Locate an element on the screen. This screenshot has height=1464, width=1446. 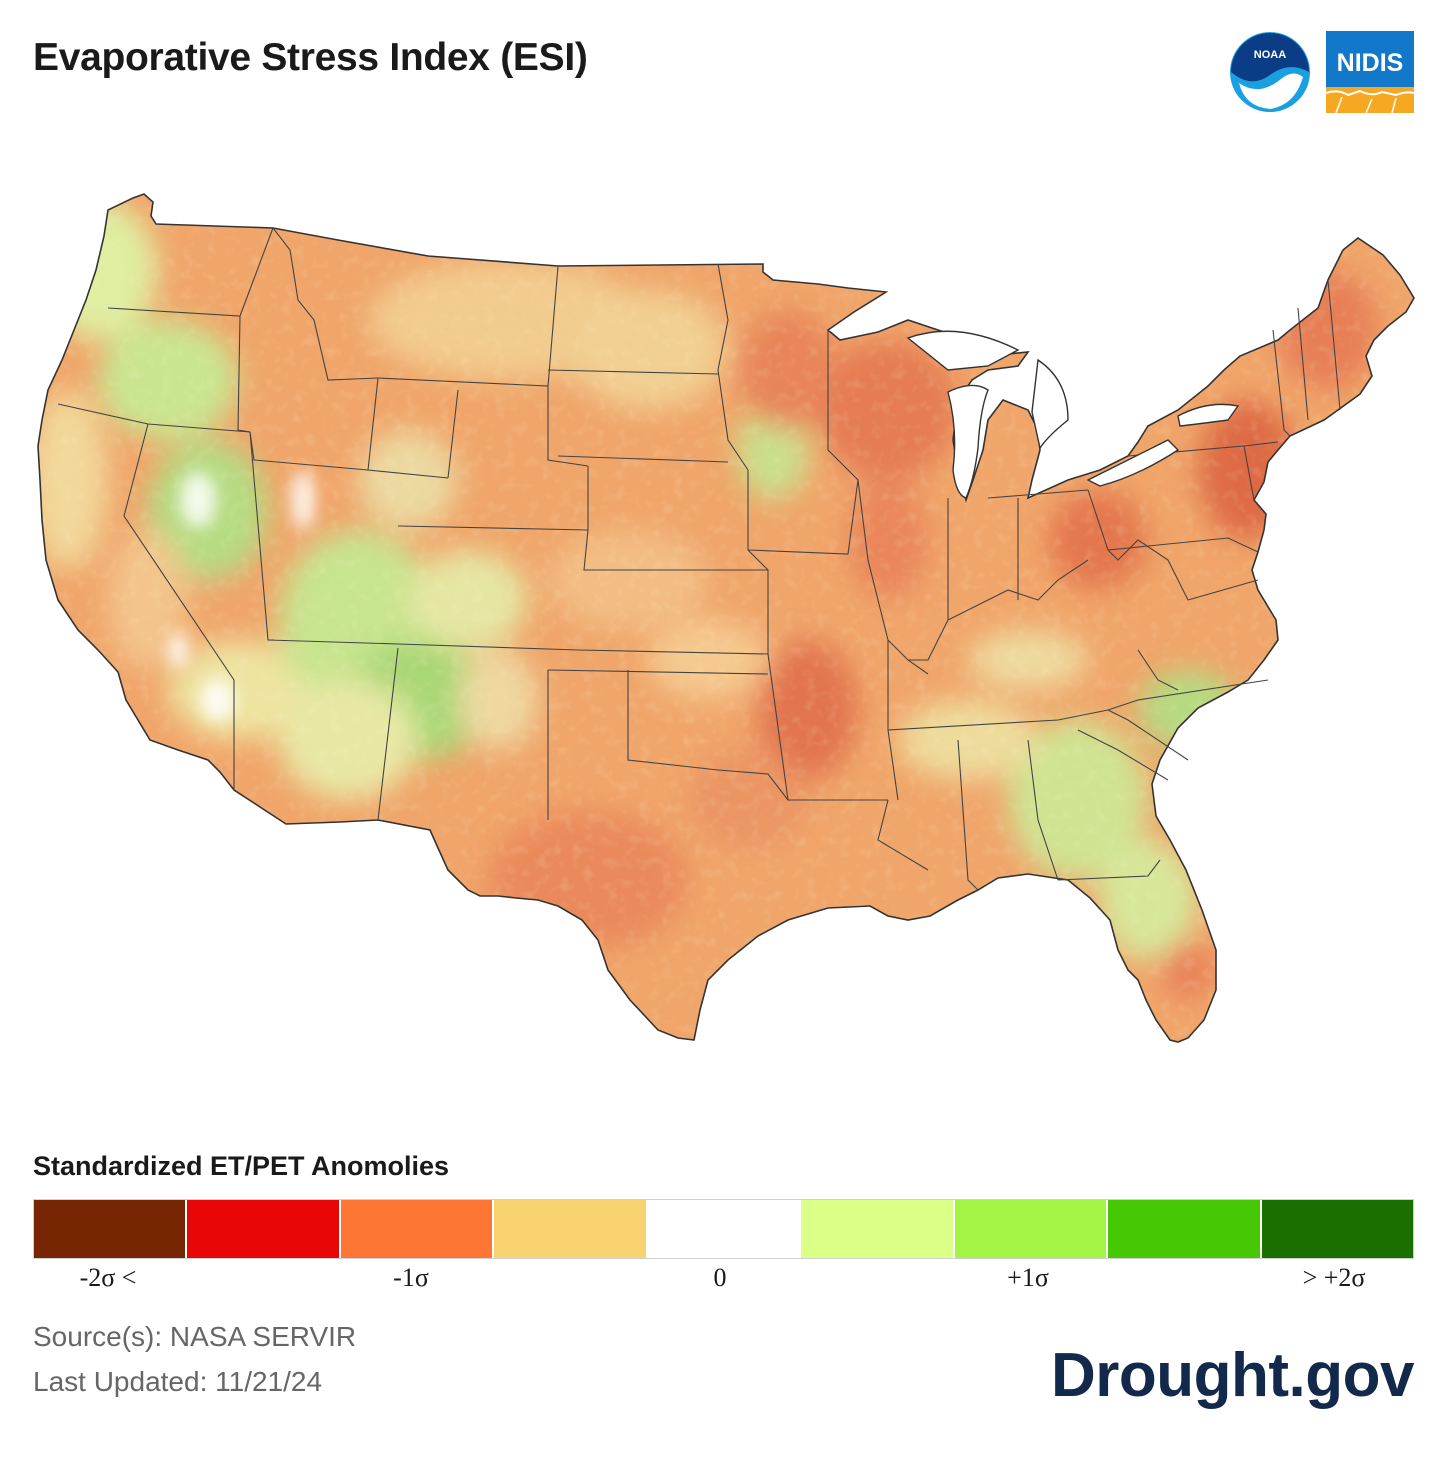
nidis-logo-icon: NIDIS is located at coordinates (1370, 72).